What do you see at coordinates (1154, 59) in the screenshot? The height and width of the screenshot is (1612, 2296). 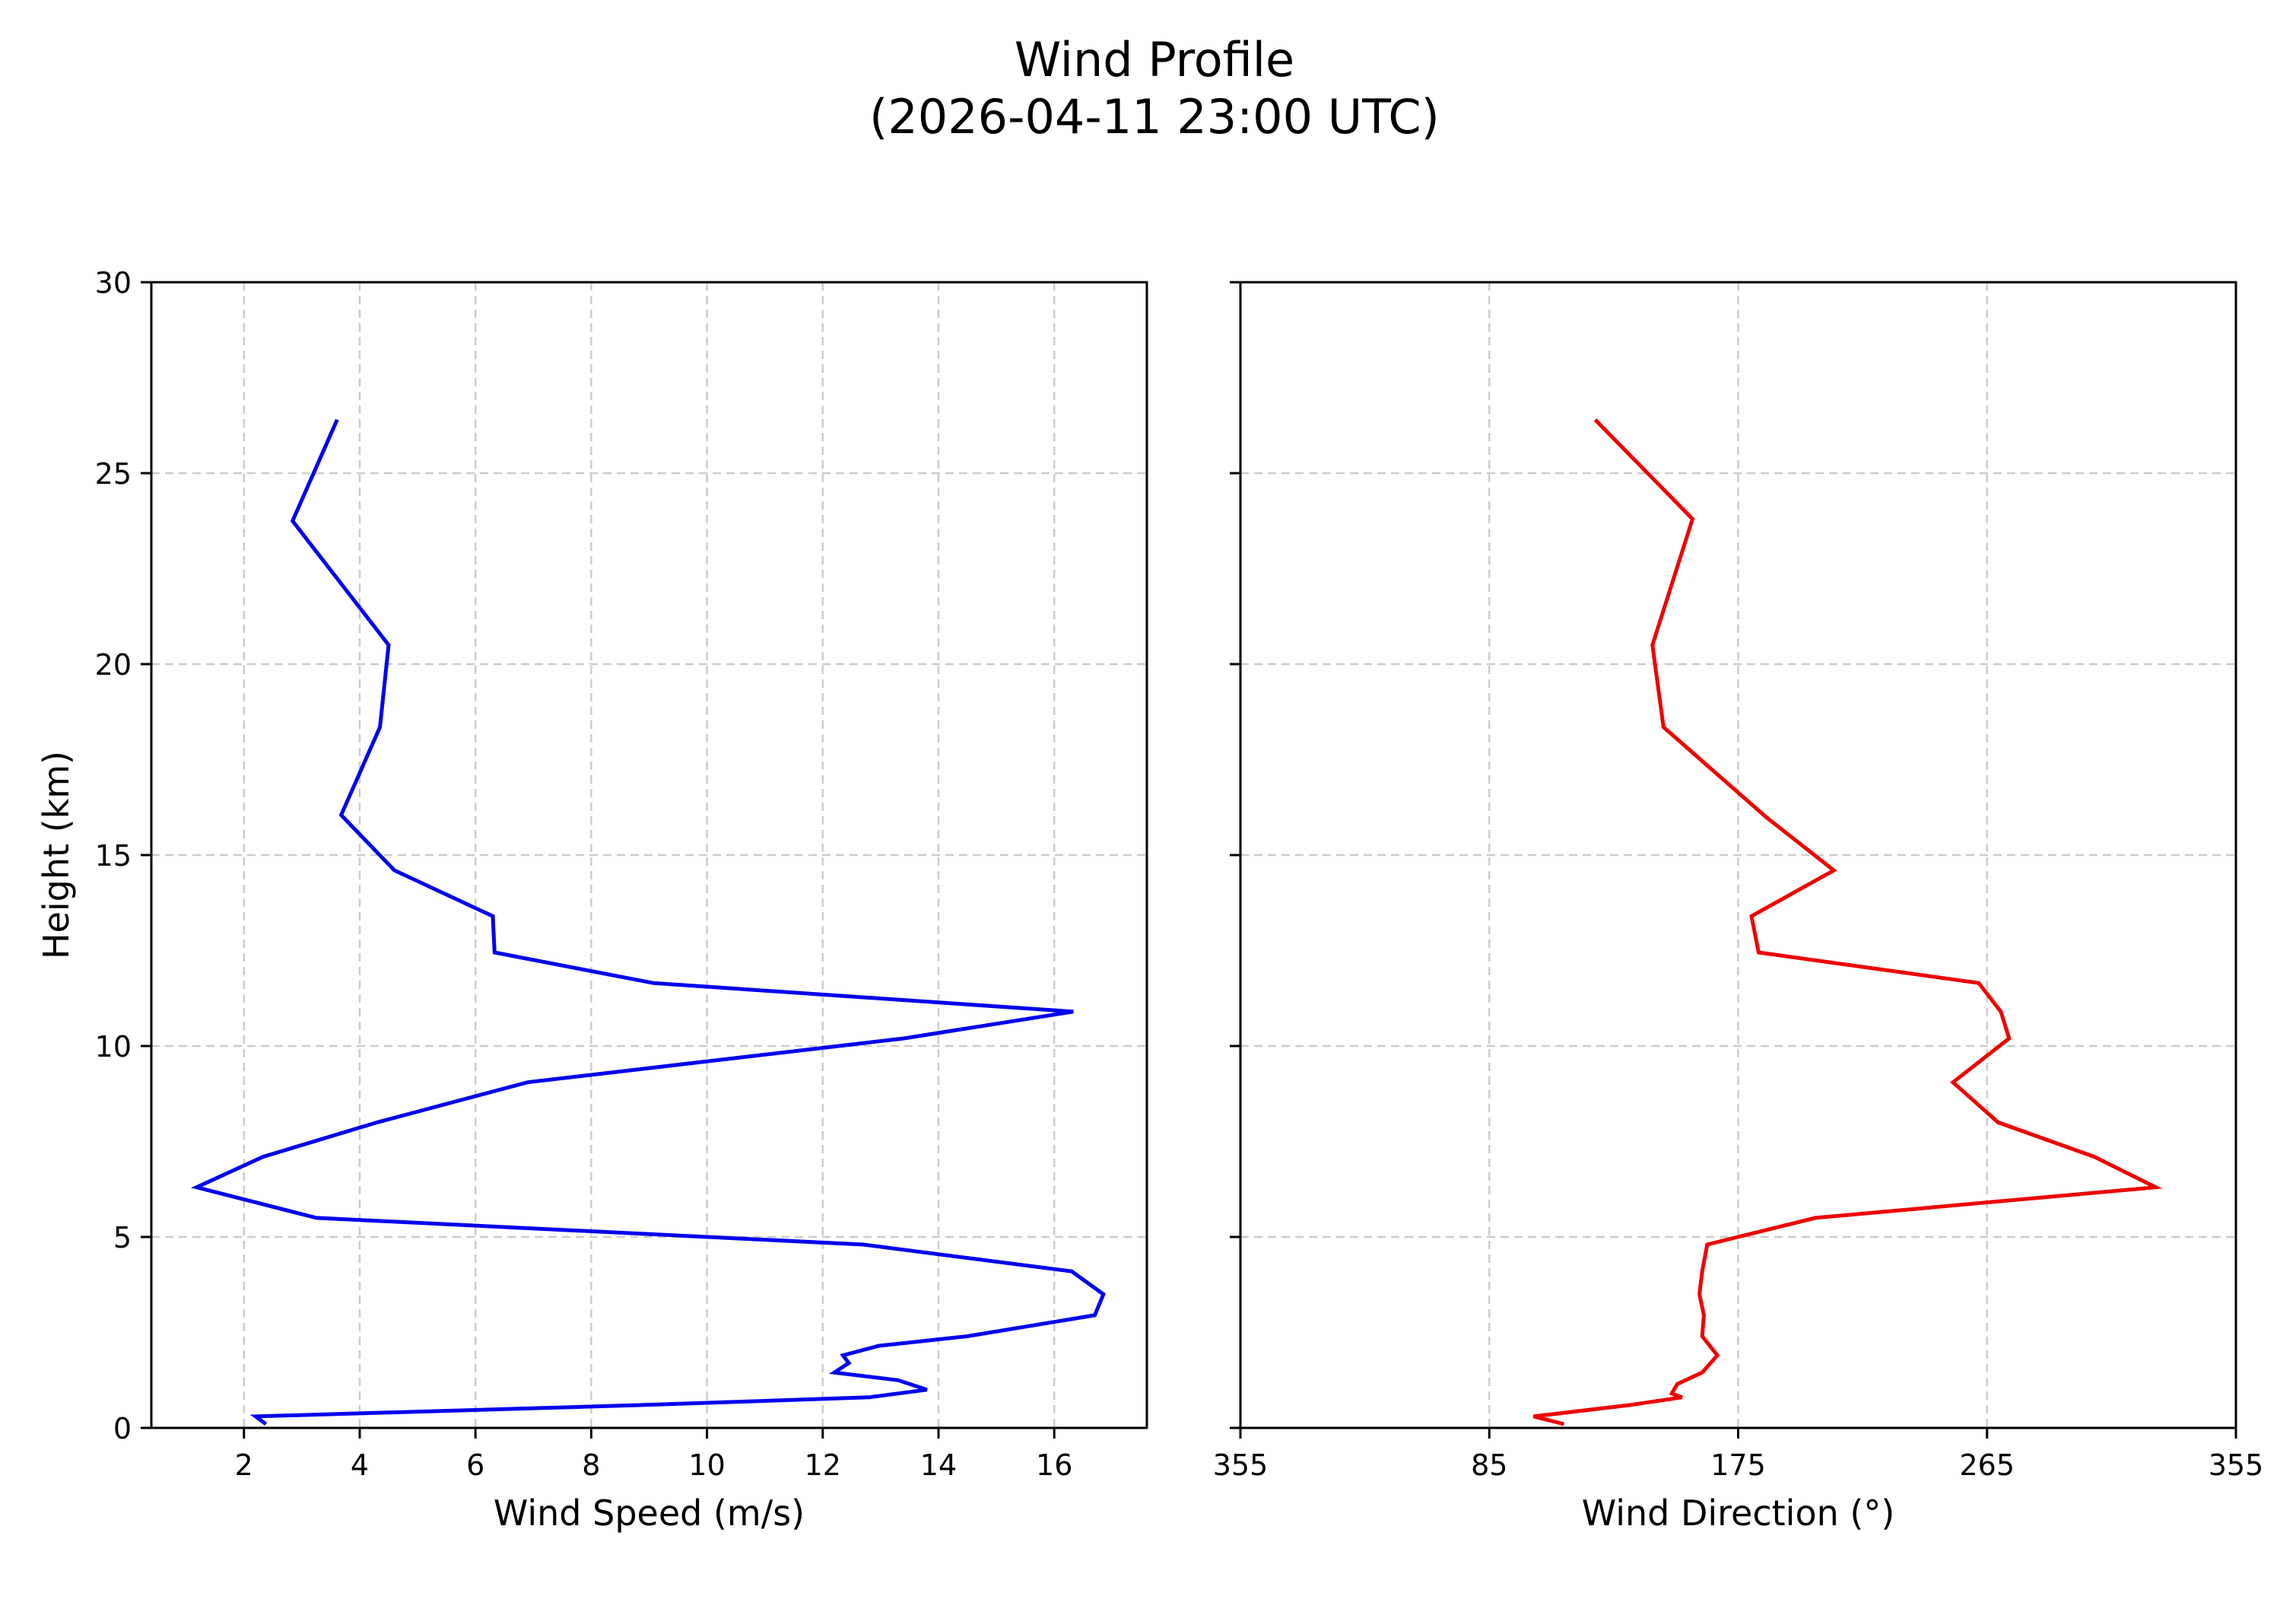 I see `figure-title: Wind Profile` at bounding box center [1154, 59].